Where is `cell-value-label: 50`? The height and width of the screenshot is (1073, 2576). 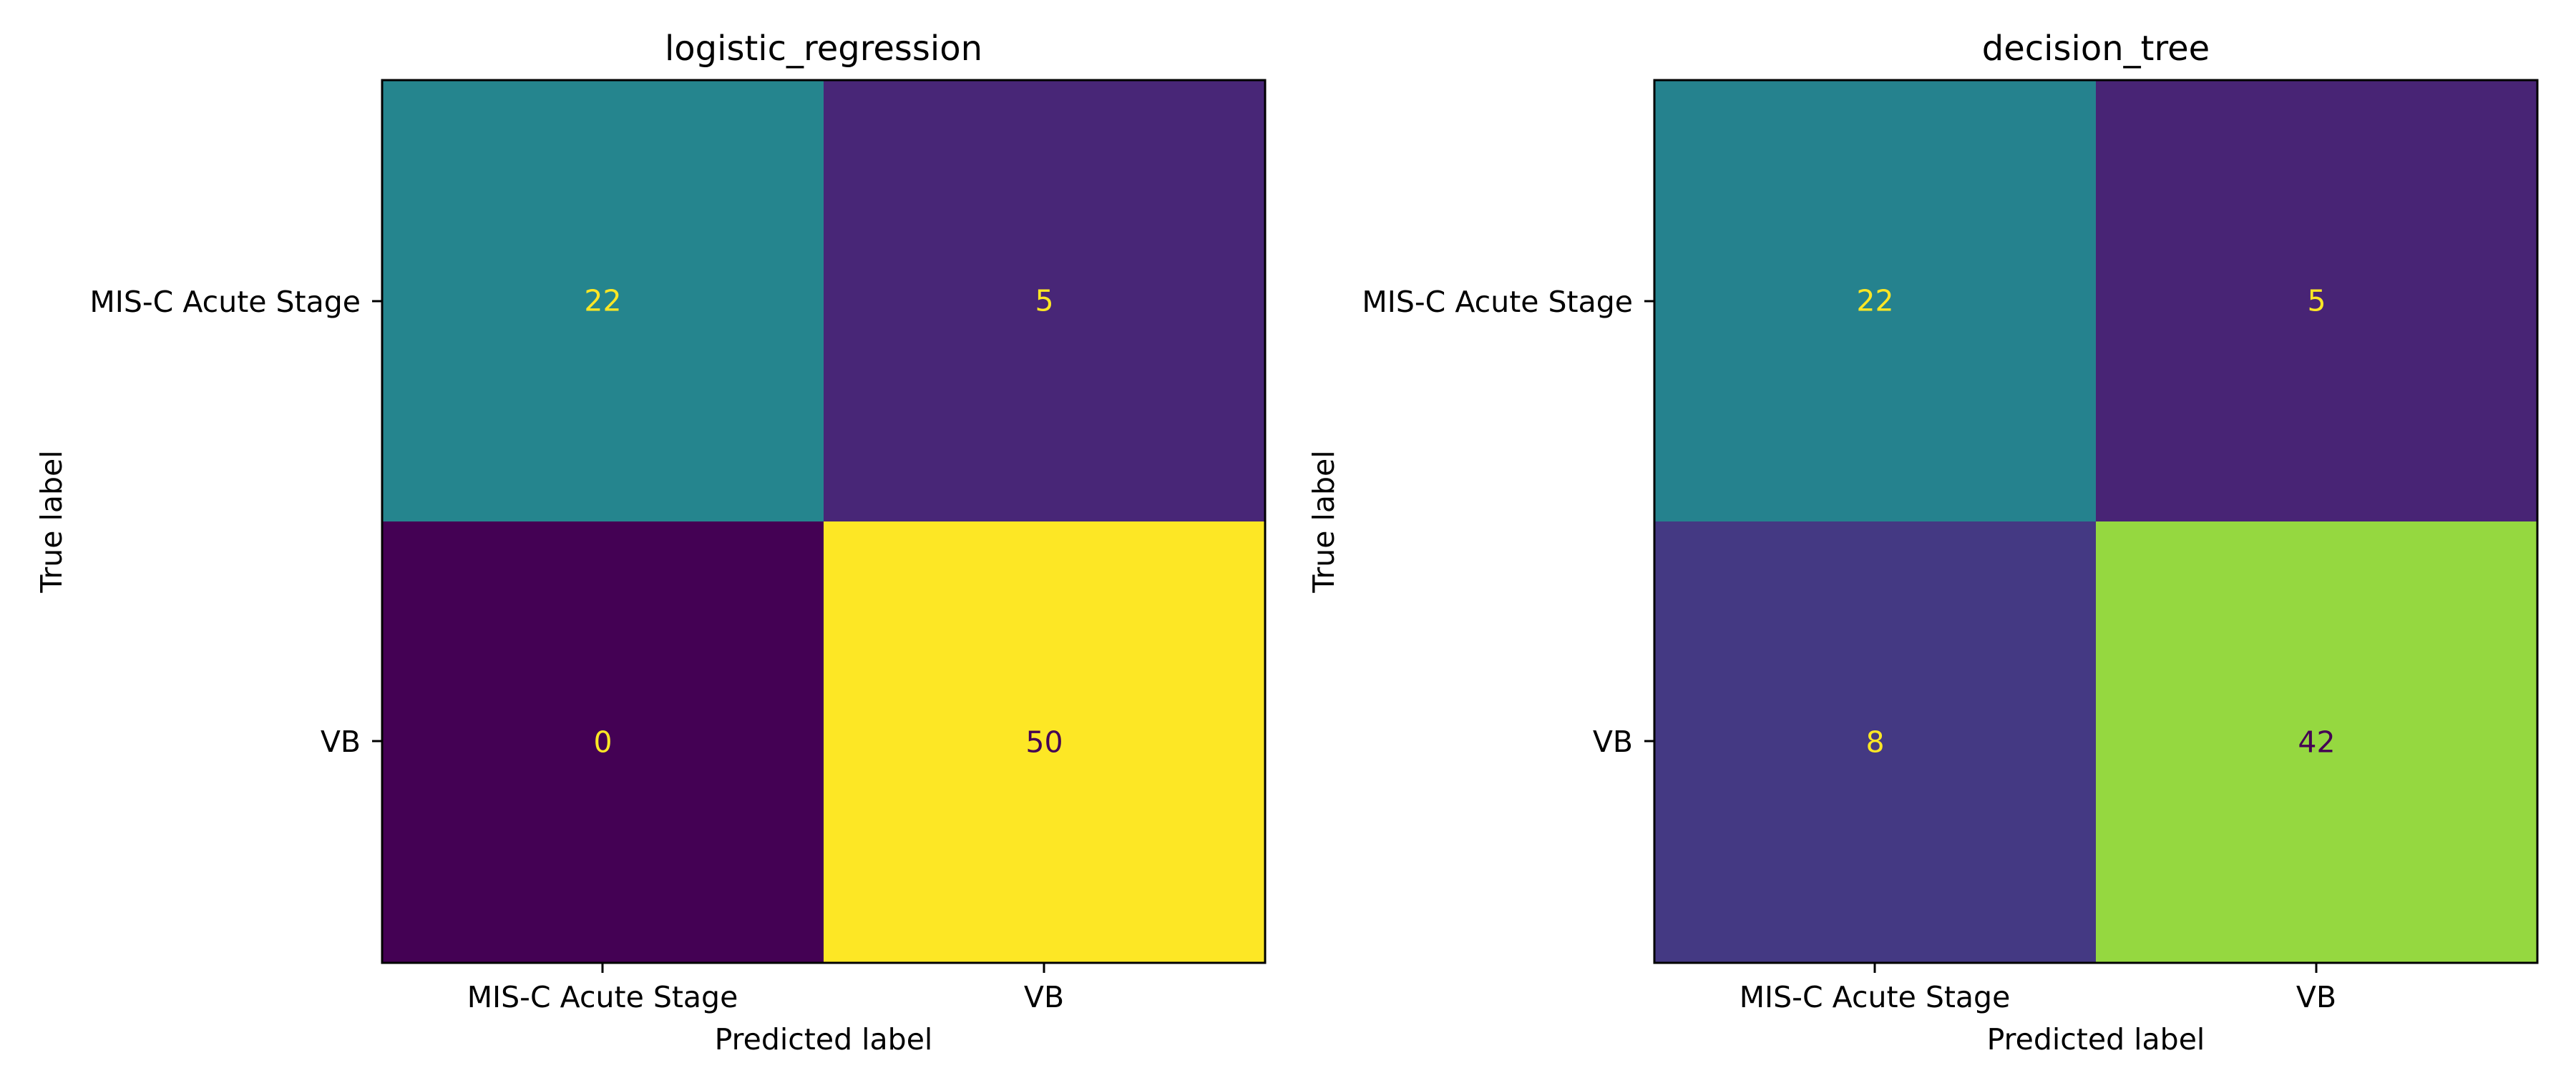
cell-value-label: 50 is located at coordinates (1044, 742).